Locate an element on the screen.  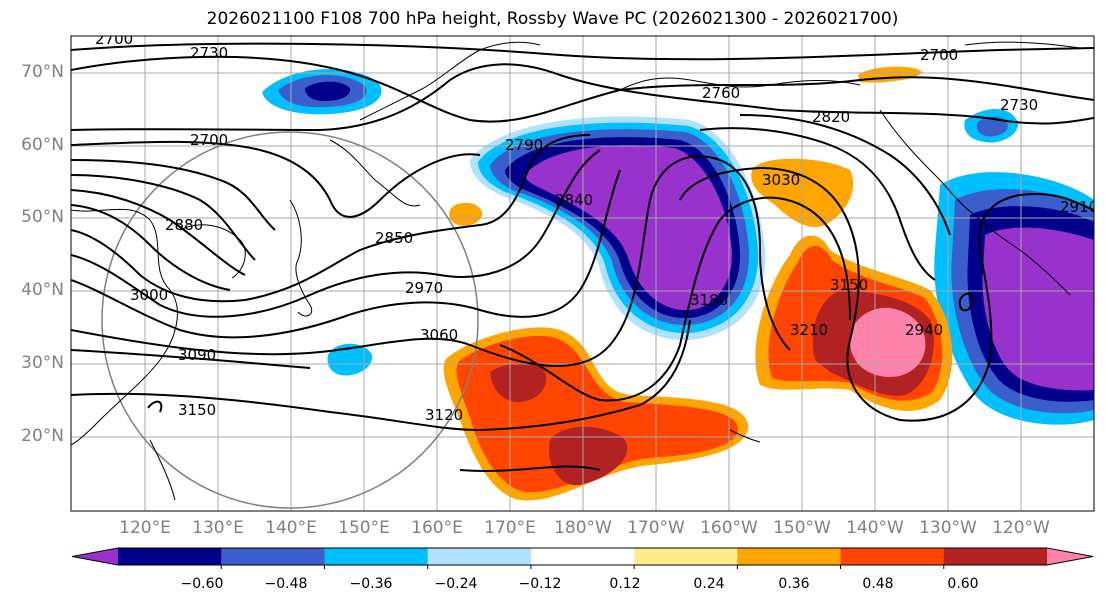
contour-label: 3210 is located at coordinates (809, 330).